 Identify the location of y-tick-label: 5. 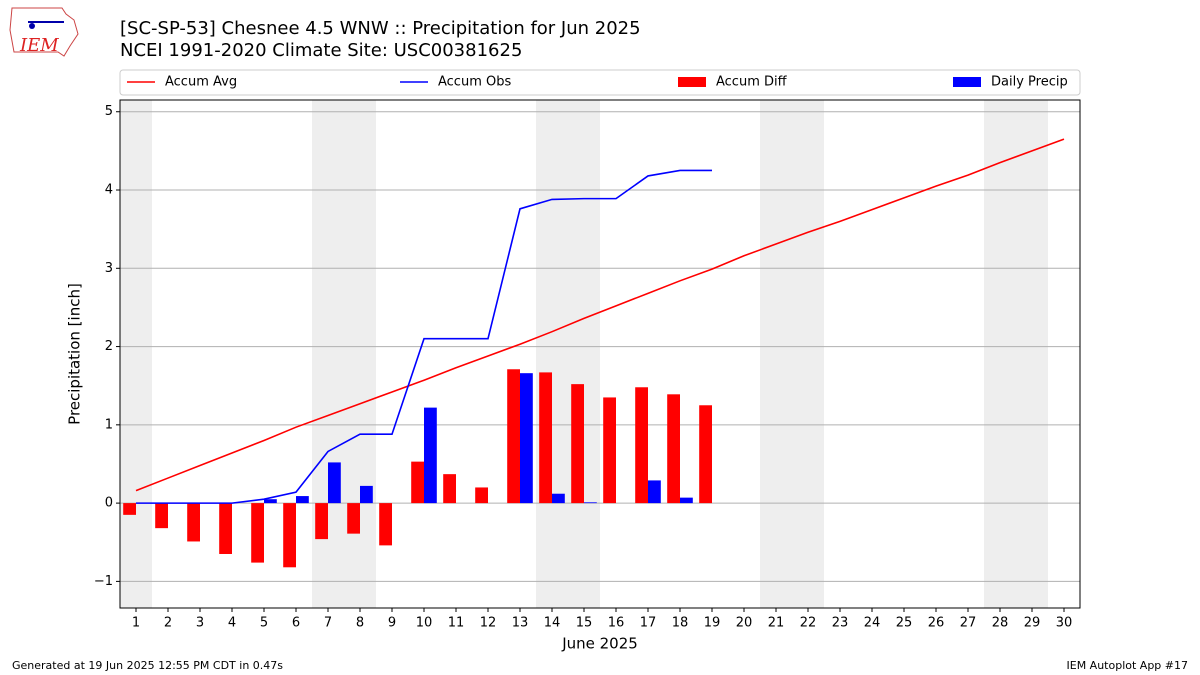
(109, 111).